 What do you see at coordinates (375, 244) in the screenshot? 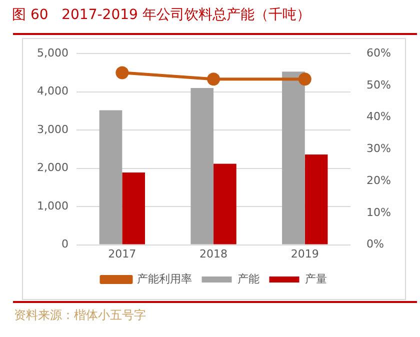
I see `y2-tick-label: 0%` at bounding box center [375, 244].